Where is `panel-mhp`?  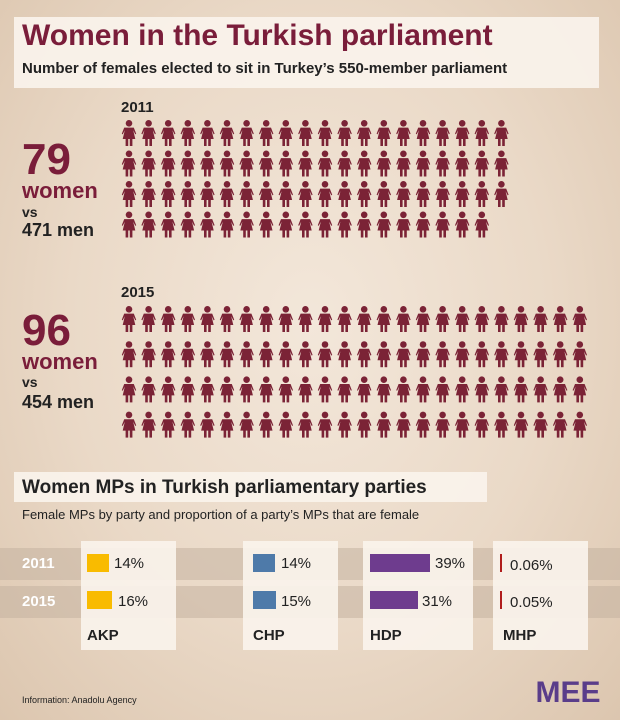
panel-mhp is located at coordinates (540, 595).